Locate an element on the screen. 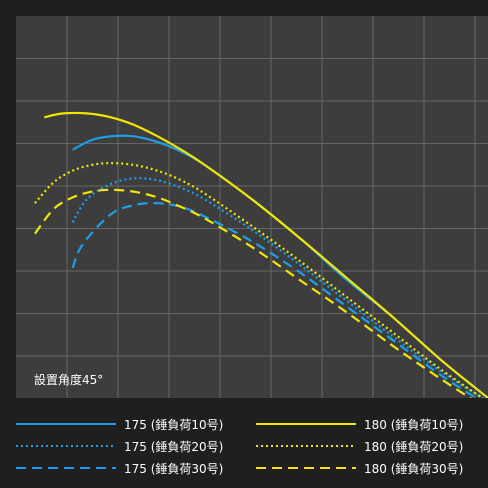  legend-label-4: 180 (錘負荷10号) is located at coordinates (413, 424).